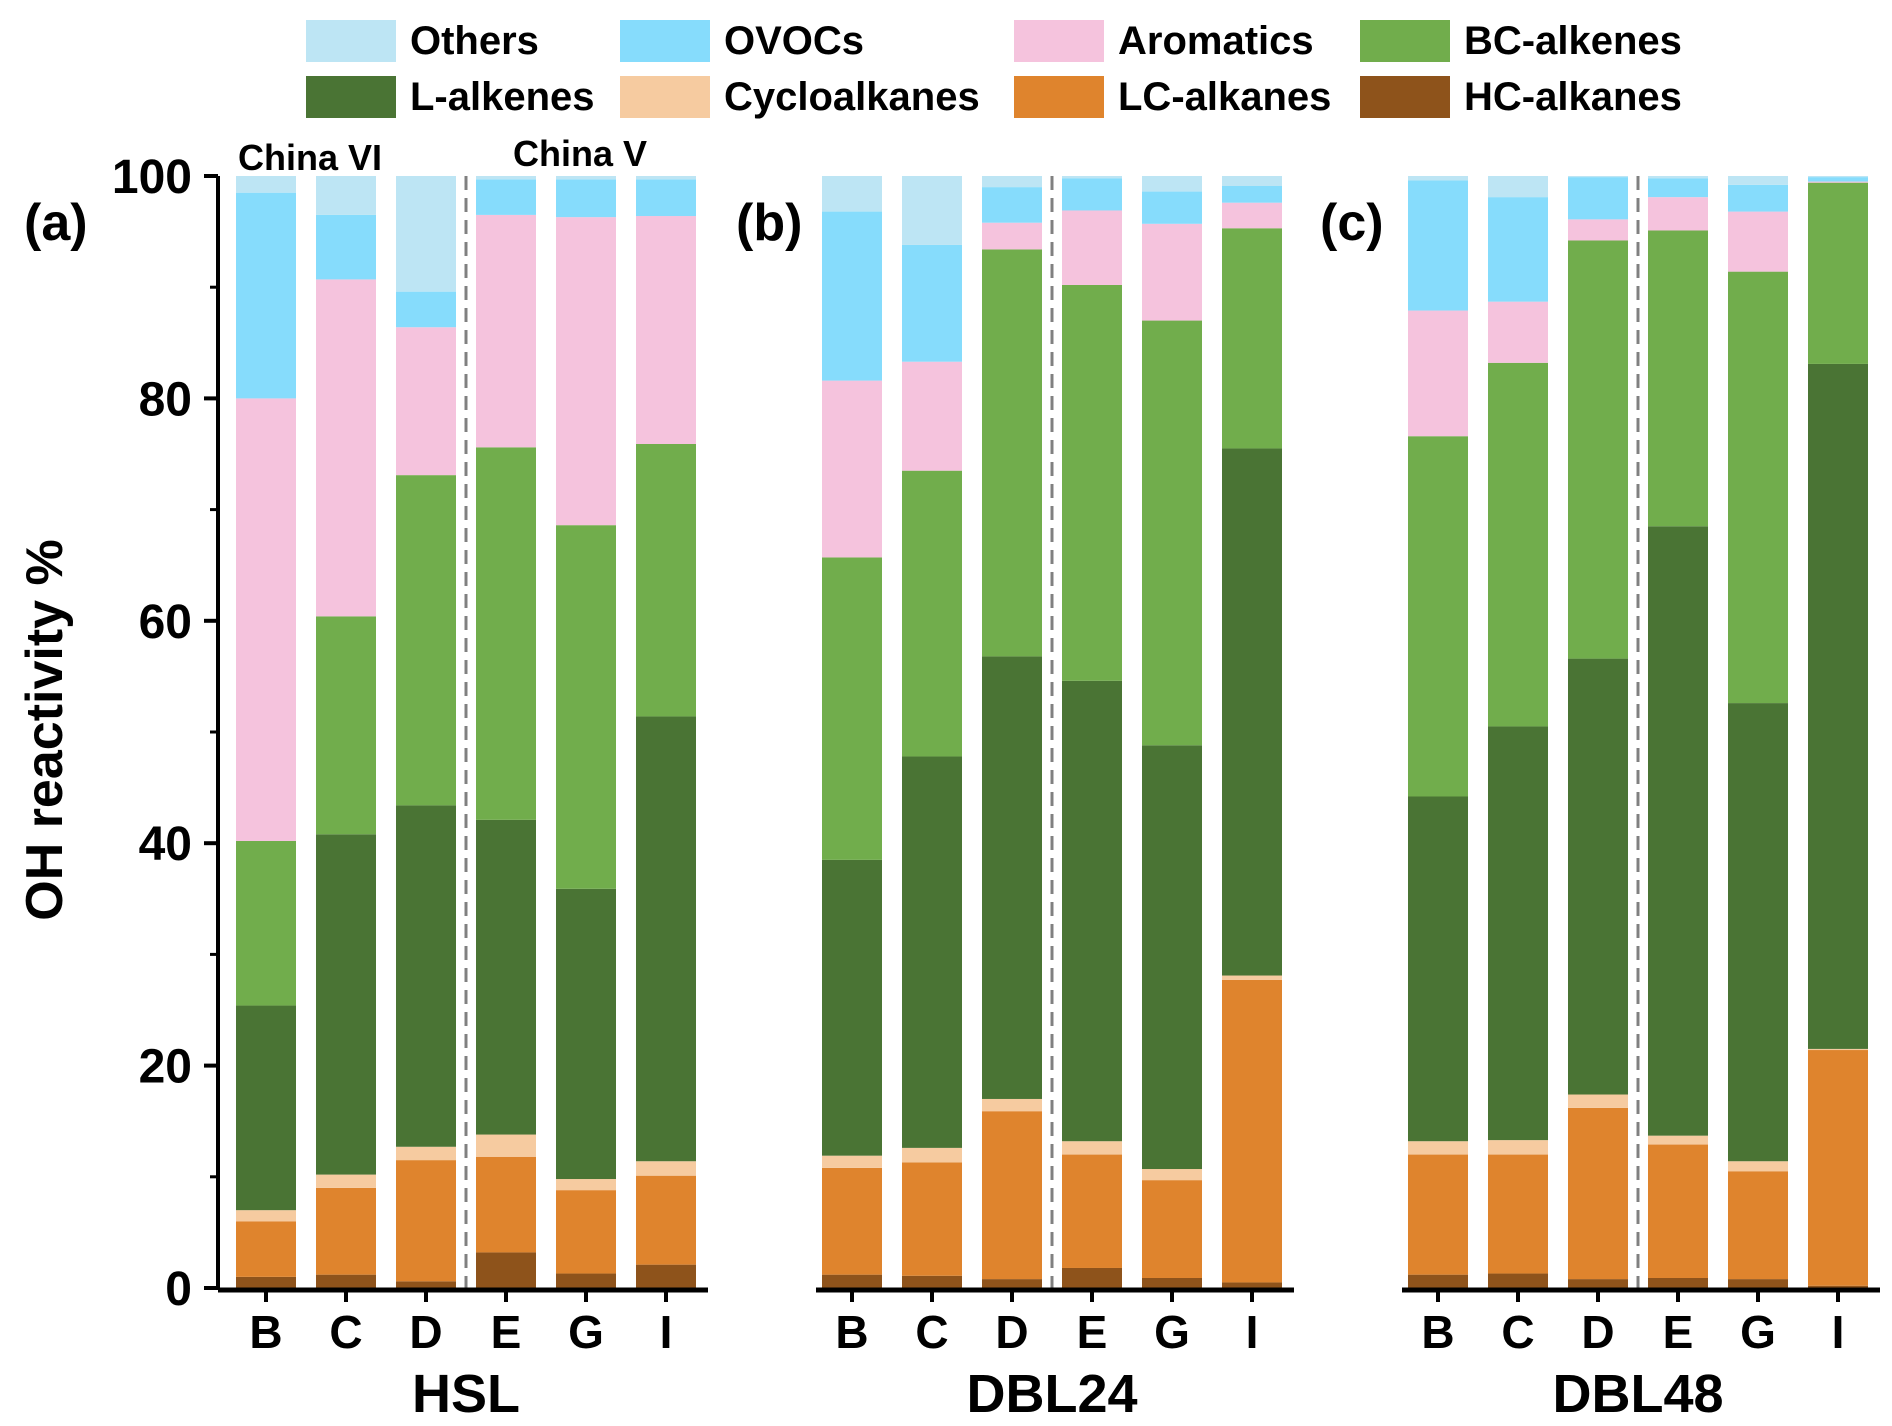  Describe the element at coordinates (310, 157) in the screenshot. I see `group-label-china-vi: China VI` at that location.